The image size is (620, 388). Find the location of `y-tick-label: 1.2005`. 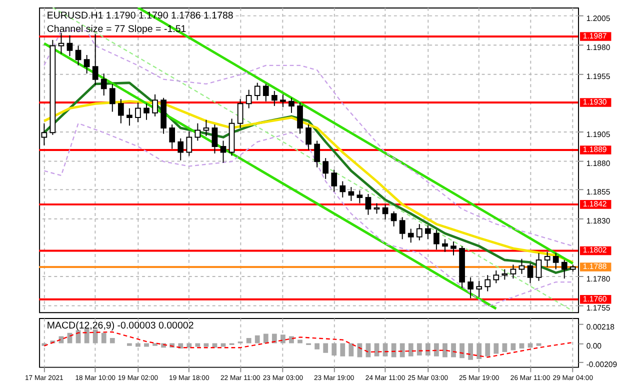

y-tick-label: 1.2005 is located at coordinates (598, 18).